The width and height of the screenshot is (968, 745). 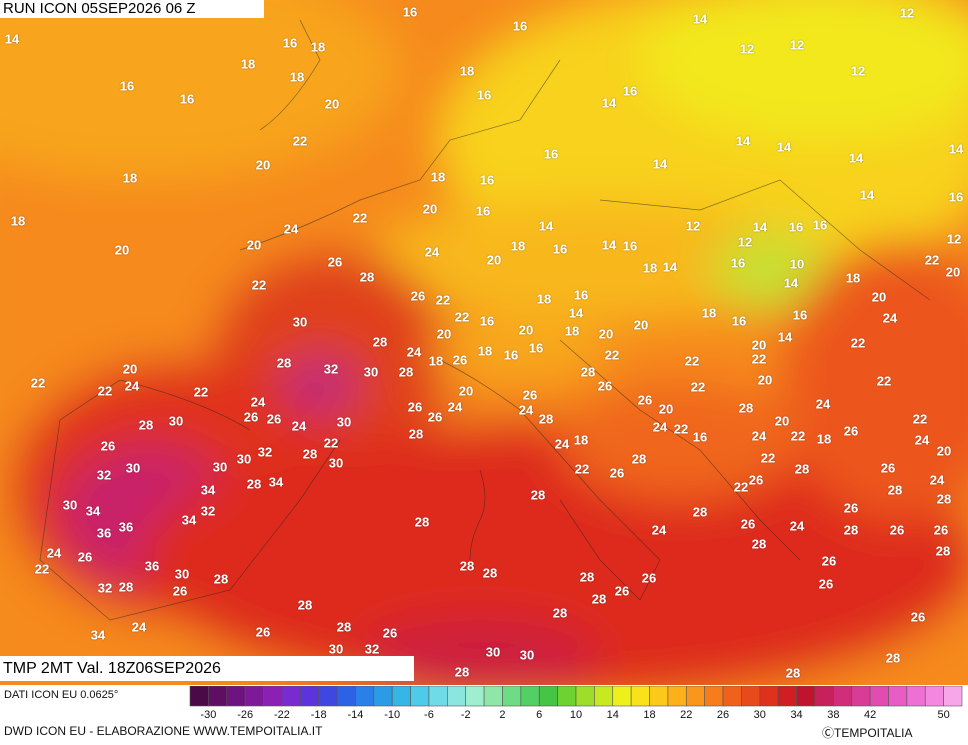 What do you see at coordinates (344, 421) in the screenshot?
I see `temperature-label: 30` at bounding box center [344, 421].